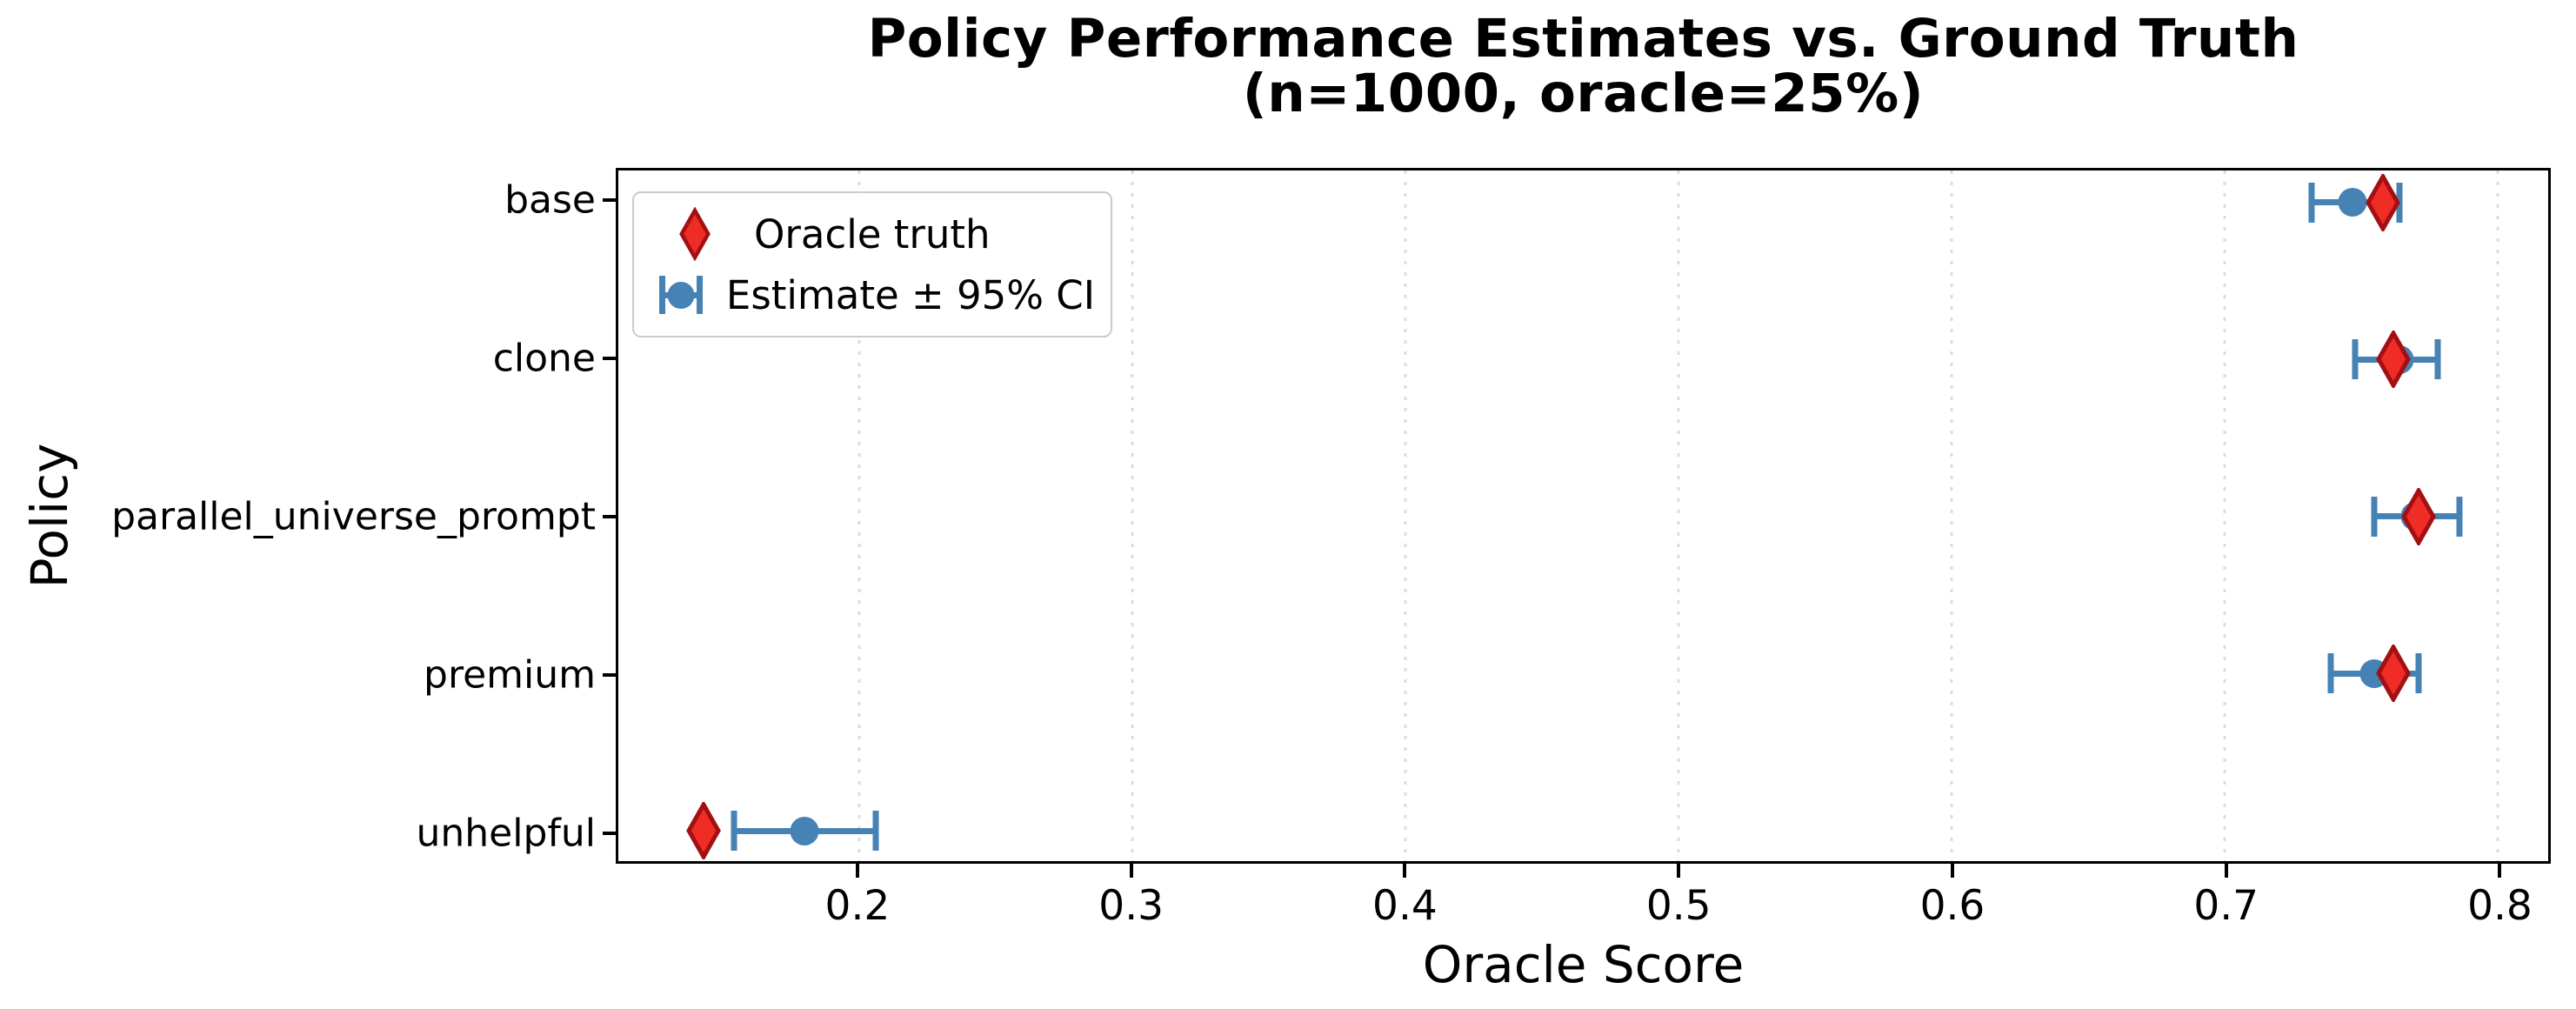 Image resolution: width=2576 pixels, height=1009 pixels. Describe the element at coordinates (2226, 906) in the screenshot. I see `x-tick-label: 0.7` at that location.